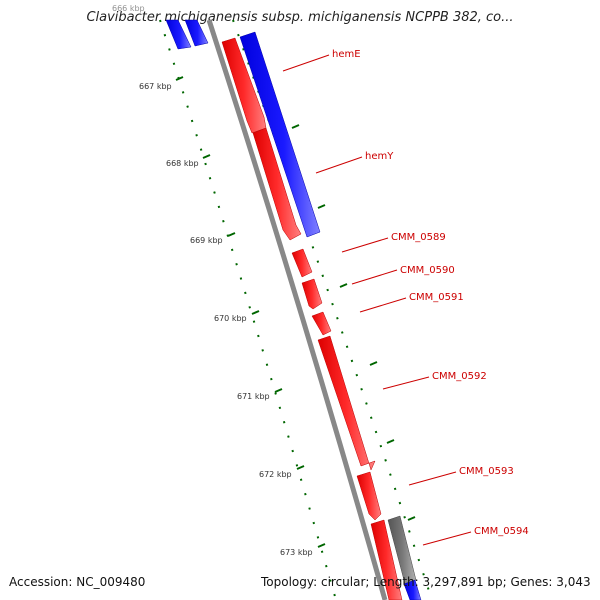 This screenshot has width=600, height=600. I want to click on kbp-label: 669 kbp, so click(206, 240).